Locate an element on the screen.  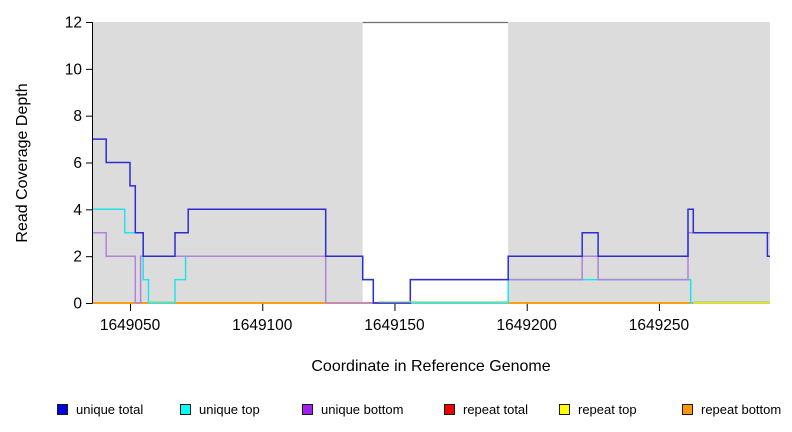
y-tick-label: 12 is located at coordinates (73, 23).